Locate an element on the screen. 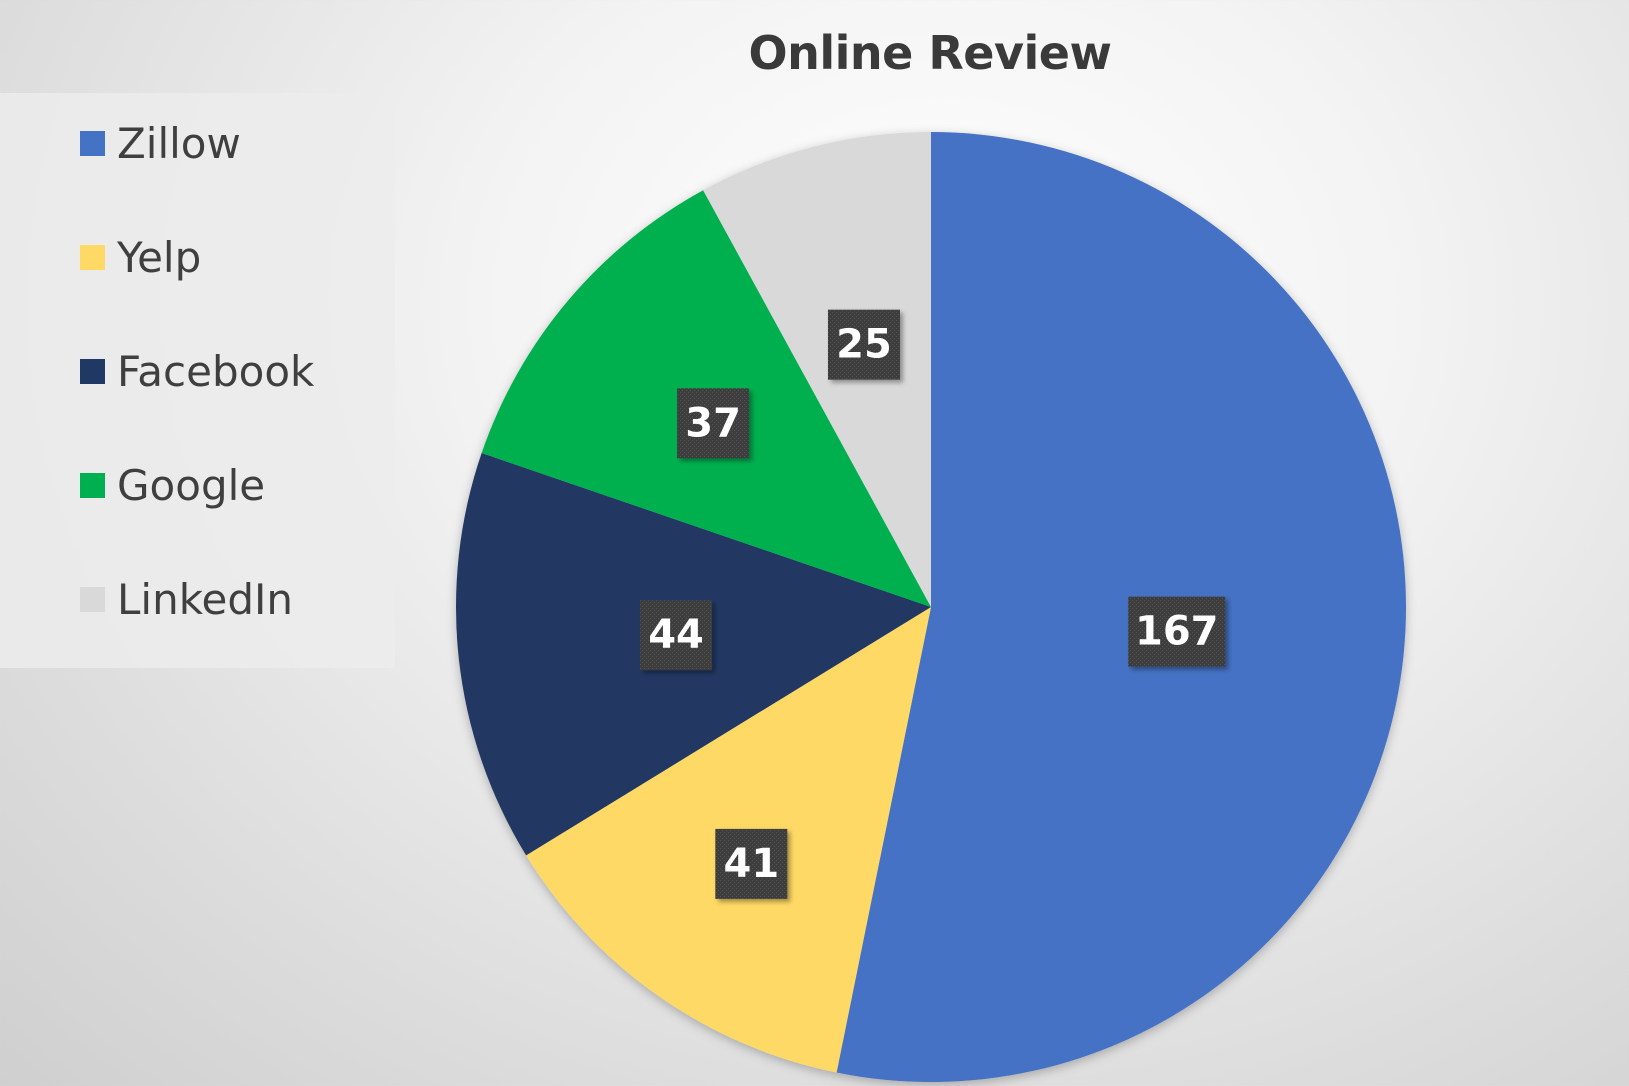 This screenshot has width=1629, height=1086. data-label-google: 37 is located at coordinates (713, 423).